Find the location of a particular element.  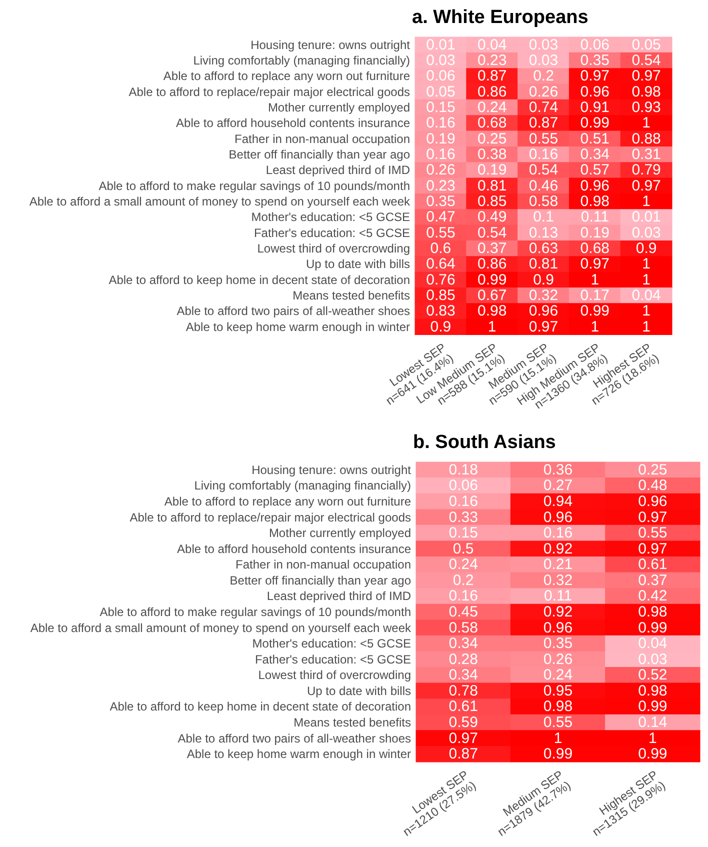

y-tick-label: Mother currently employed is located at coordinates (339, 533).